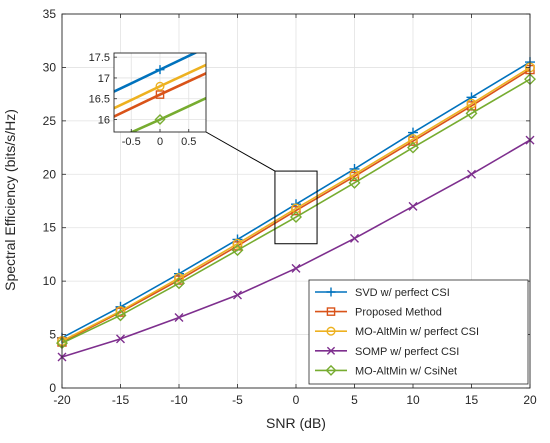 This screenshot has height=443, width=550. What do you see at coordinates (240, 151) in the screenshot?
I see `zoom-connector-line` at bounding box center [240, 151].